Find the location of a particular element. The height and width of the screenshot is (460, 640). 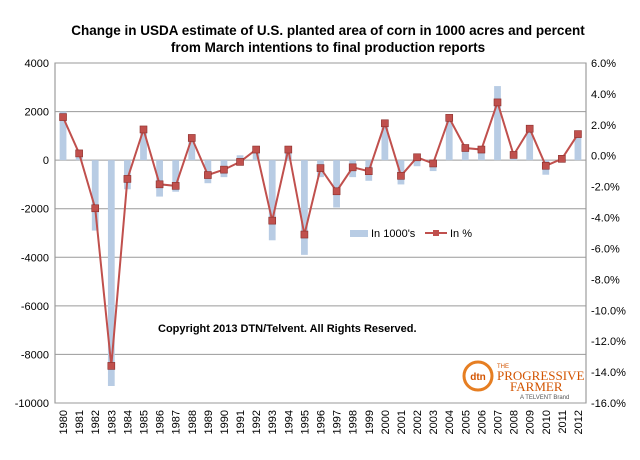

right-tick-label: 0.0% is located at coordinates (603, 157).